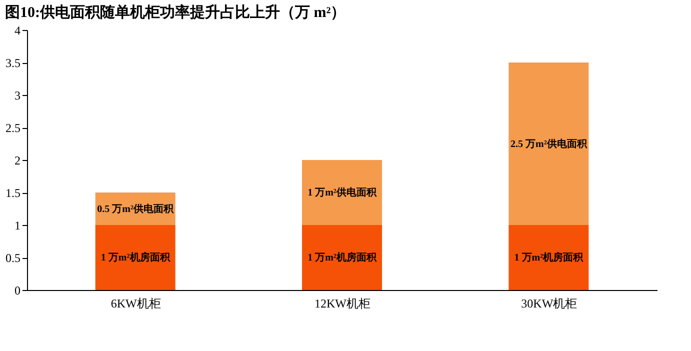  Describe the element at coordinates (135, 208) in the screenshot. I see `data-label: 0.5 万m²供电面积` at that location.